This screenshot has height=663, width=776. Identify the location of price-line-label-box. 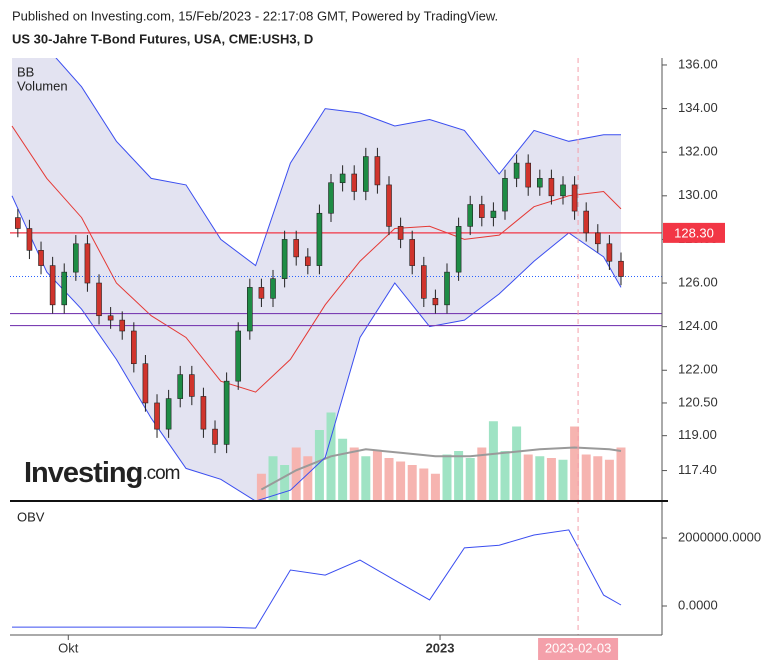
(694, 232).